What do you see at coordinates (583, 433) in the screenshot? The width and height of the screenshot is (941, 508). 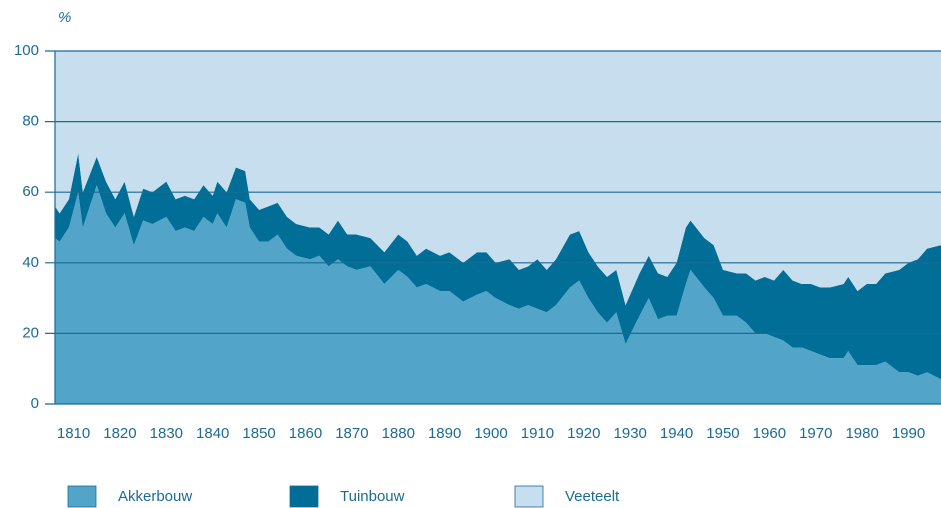 I see `x-tick-label: 1920` at bounding box center [583, 433].